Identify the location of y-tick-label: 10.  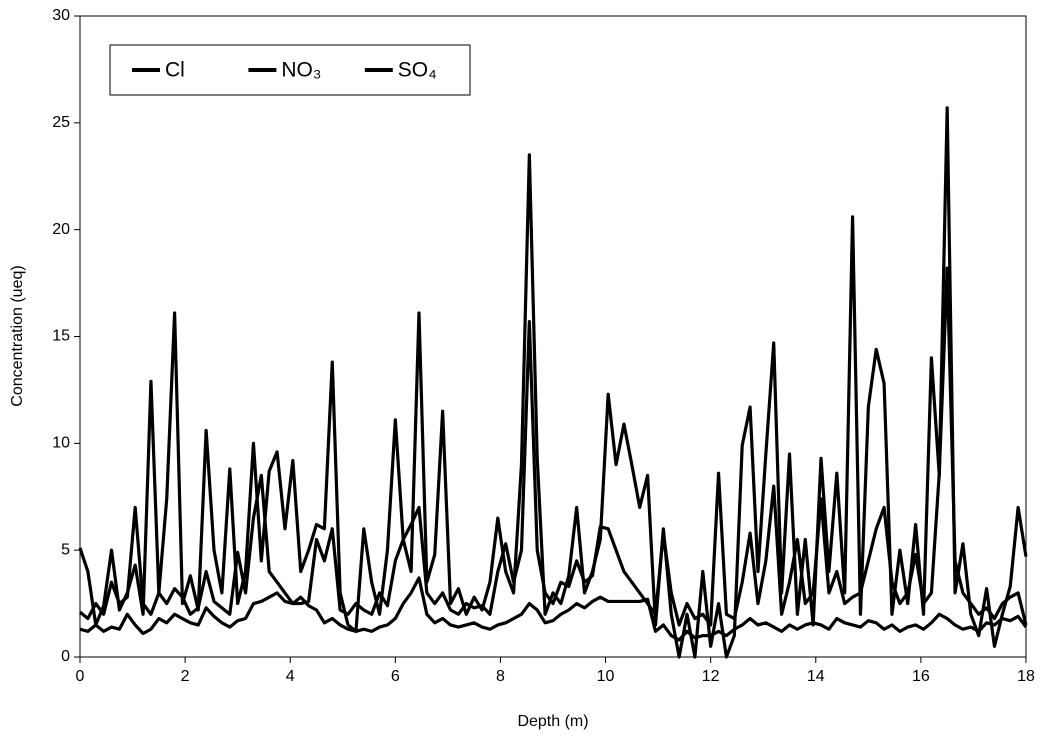
(61, 443).